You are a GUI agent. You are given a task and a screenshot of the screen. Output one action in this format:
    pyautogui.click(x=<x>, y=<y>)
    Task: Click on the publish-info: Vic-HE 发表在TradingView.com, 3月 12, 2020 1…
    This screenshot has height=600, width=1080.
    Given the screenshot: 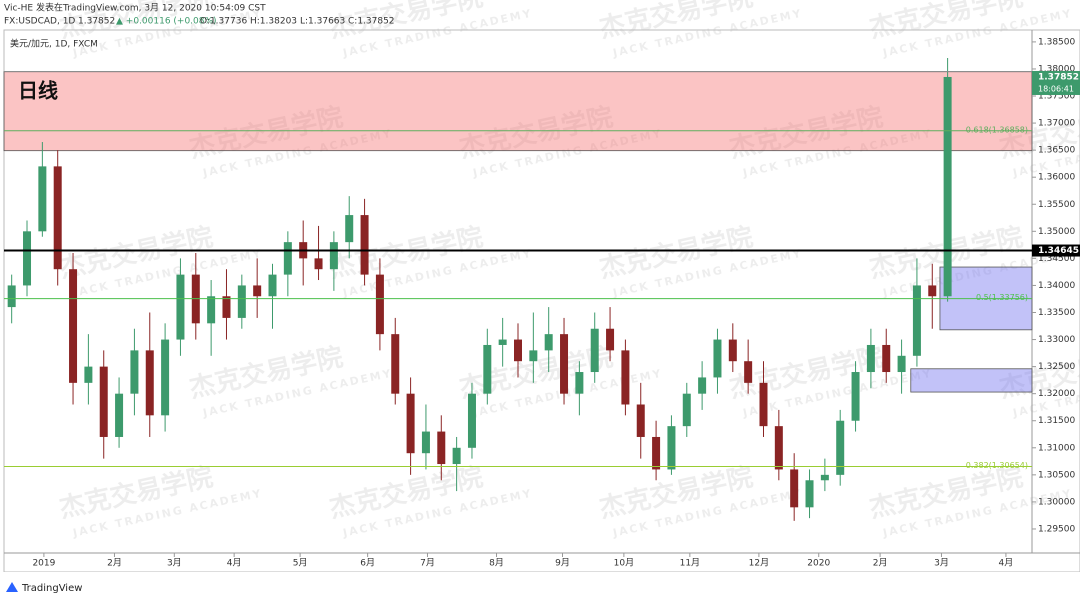 What is the action you would take?
    pyautogui.click(x=135, y=8)
    